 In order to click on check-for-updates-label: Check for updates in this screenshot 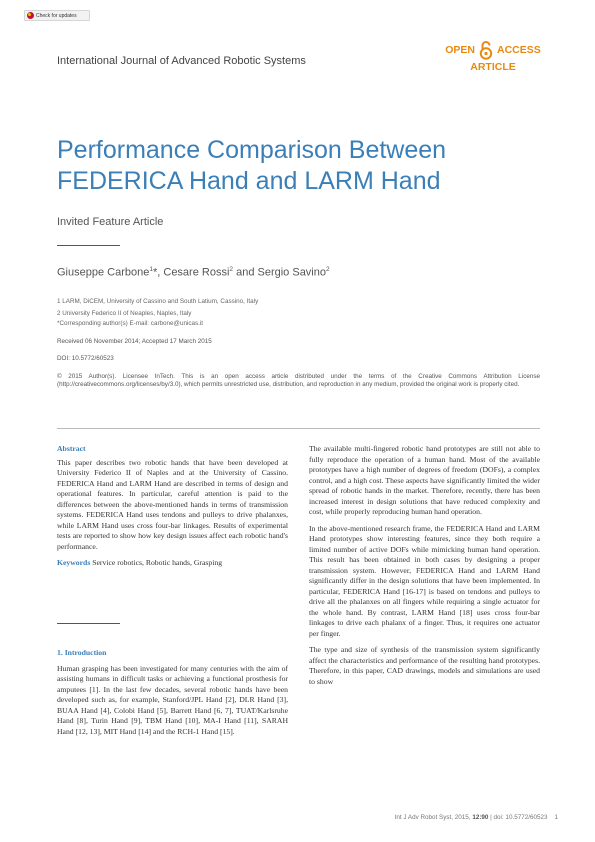, I will do `click(56, 15)`.